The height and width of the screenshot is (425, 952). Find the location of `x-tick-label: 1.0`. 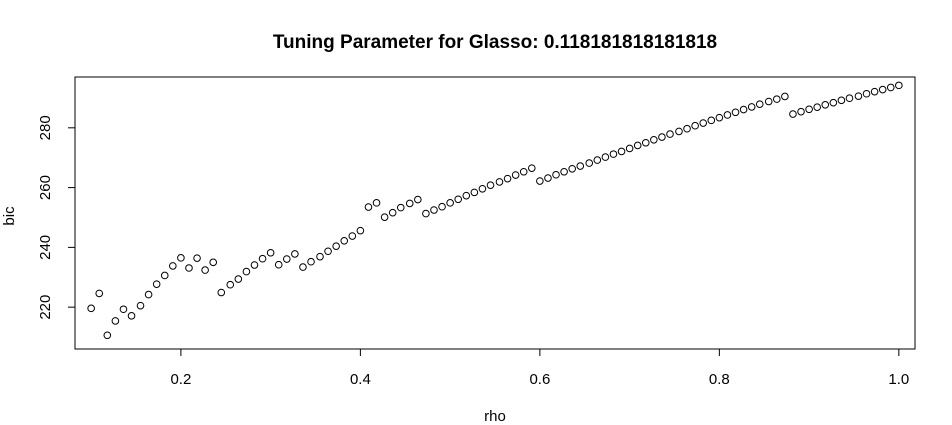

x-tick-label: 1.0 is located at coordinates (898, 379).